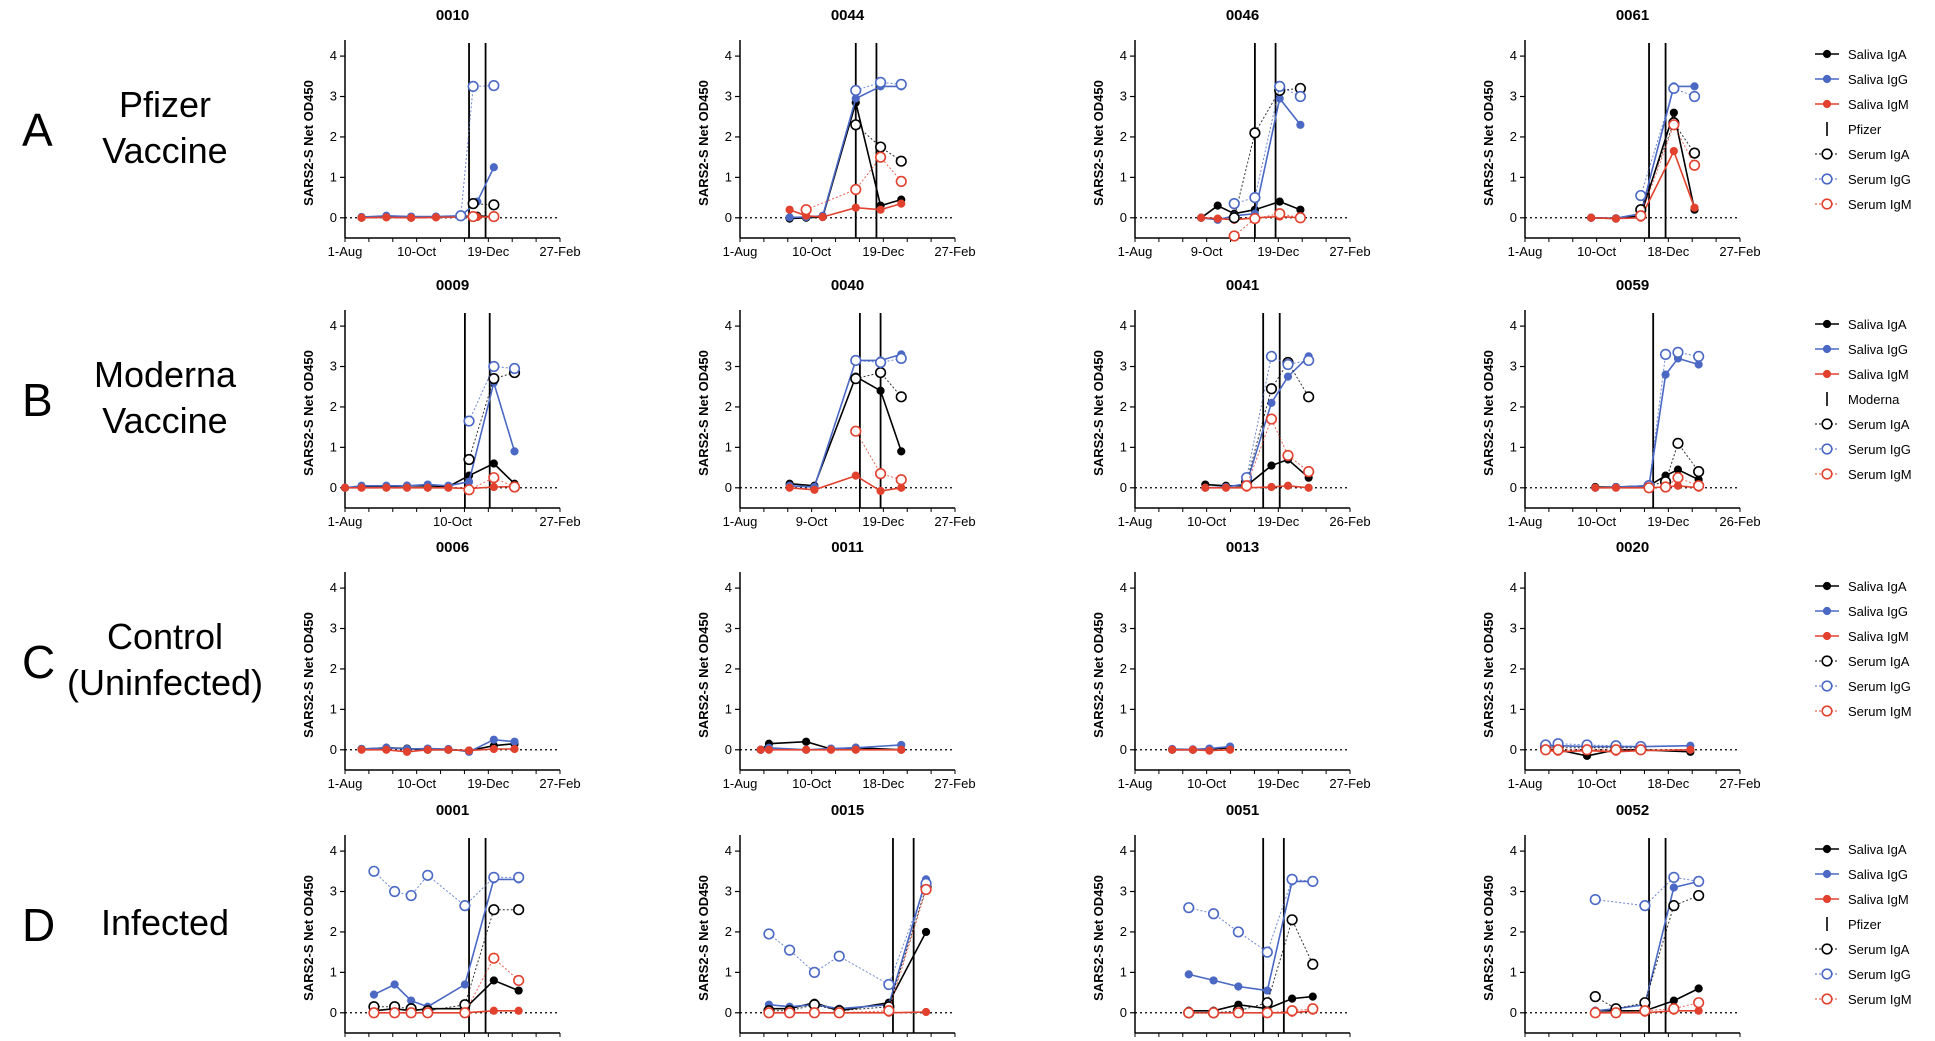 The height and width of the screenshot is (1041, 1935). I want to click on legend-item-saliva-iga: Saliva IgA, so click(1861, 849).